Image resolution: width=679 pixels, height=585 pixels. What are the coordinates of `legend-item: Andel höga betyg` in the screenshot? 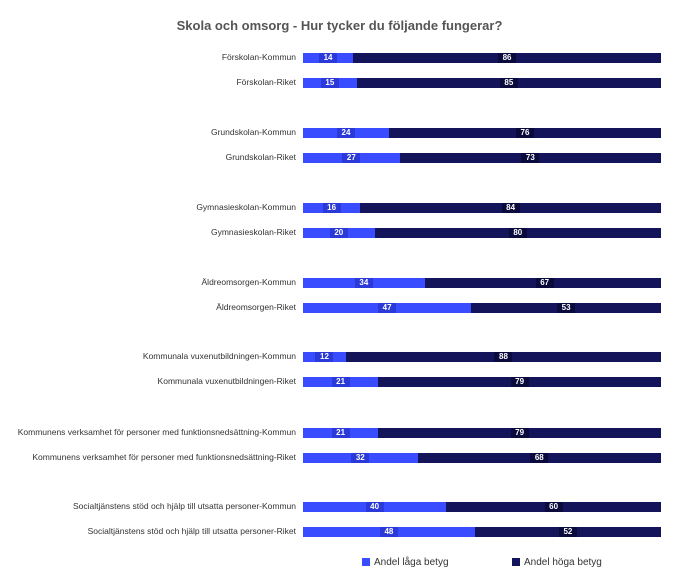 It's located at (557, 562).